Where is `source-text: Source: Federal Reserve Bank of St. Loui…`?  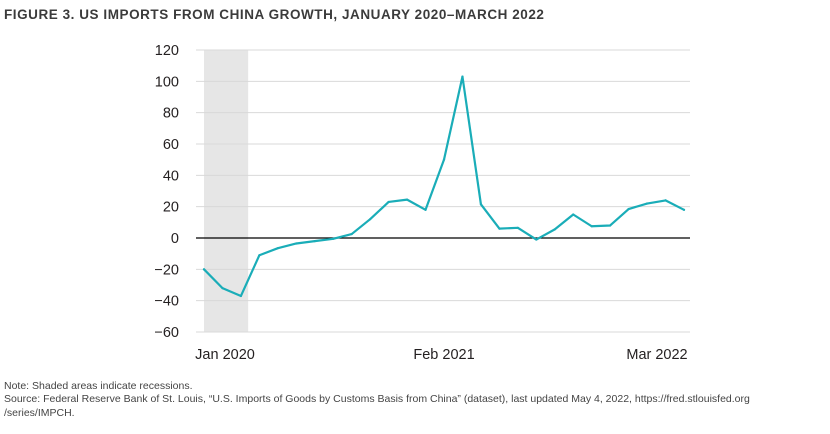
source-text: Source: Federal Reserve Bank of St. Loui… is located at coordinates (377, 399).